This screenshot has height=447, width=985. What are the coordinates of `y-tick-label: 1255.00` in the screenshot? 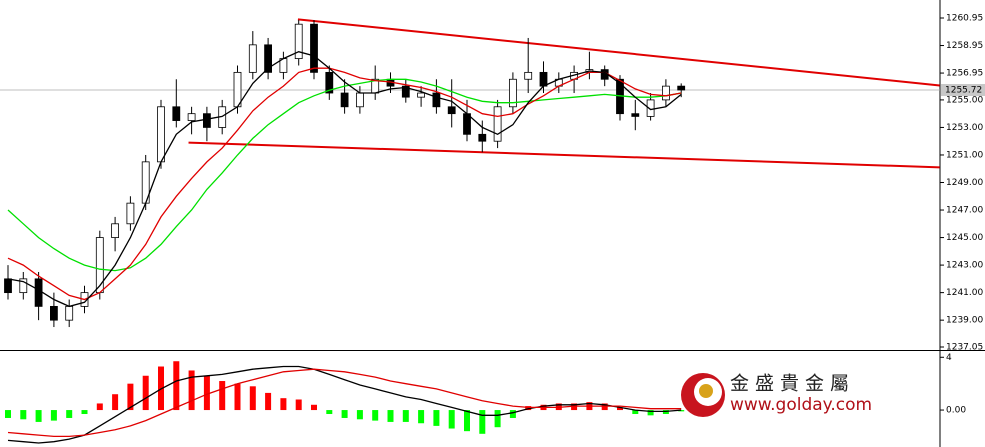 It's located at (964, 100).